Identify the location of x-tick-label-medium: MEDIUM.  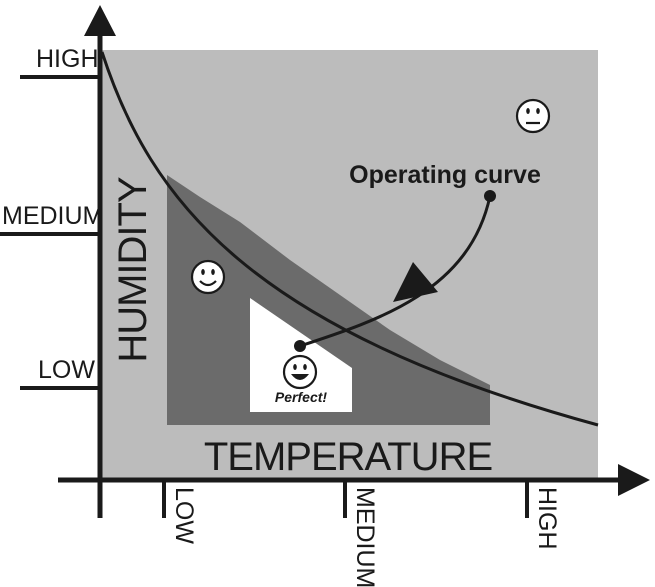
(365, 537).